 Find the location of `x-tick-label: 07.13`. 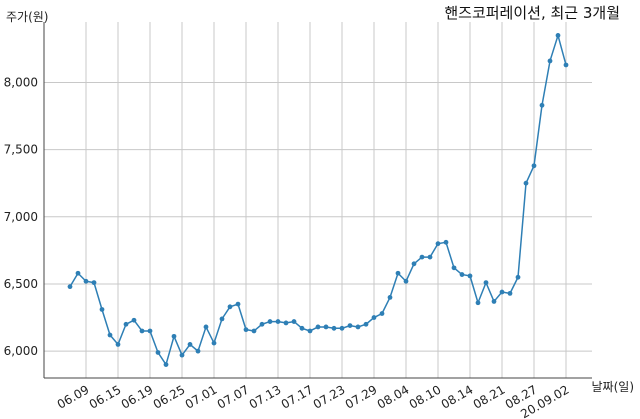

x-tick-label: 07.13 is located at coordinates (265, 396).